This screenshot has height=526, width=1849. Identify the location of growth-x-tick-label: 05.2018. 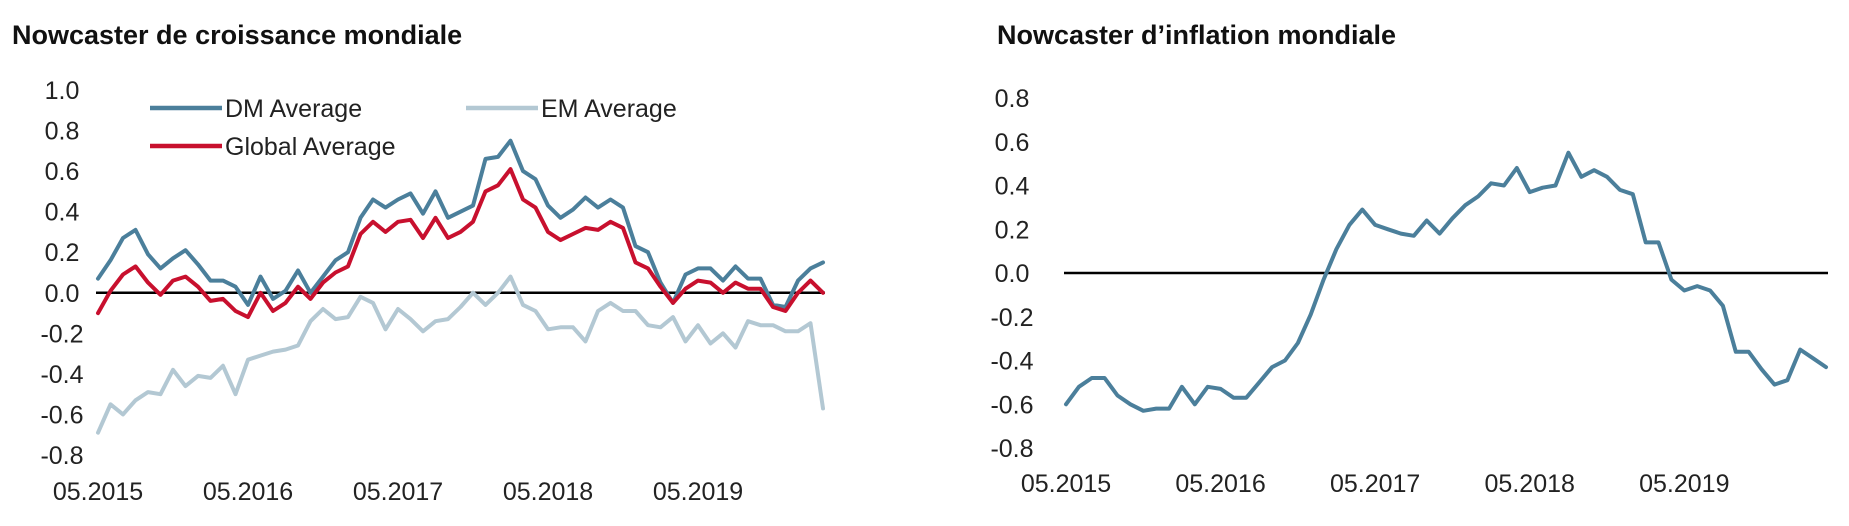
(548, 492).